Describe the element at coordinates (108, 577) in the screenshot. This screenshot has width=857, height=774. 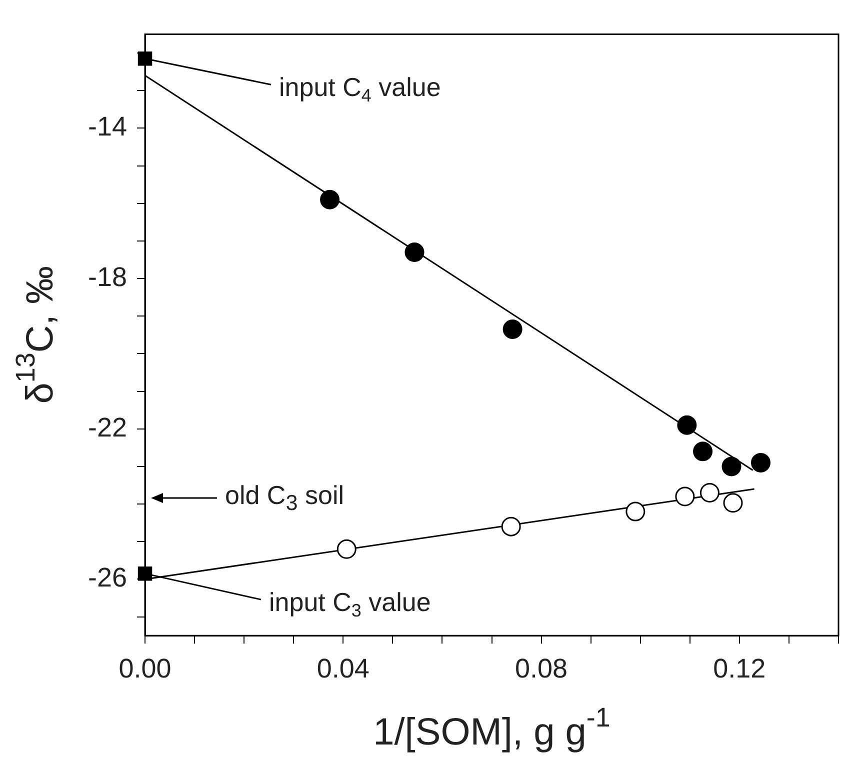
I see `y-tick-label: -26` at that location.